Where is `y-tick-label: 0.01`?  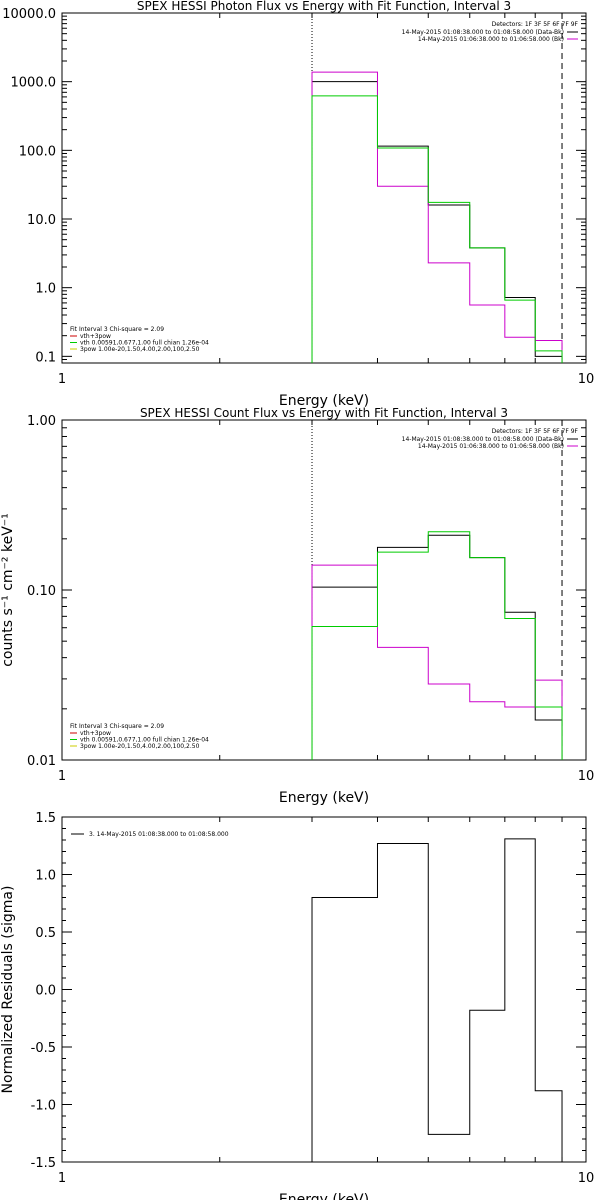
y-tick-label: 0.01 is located at coordinates (41, 761).